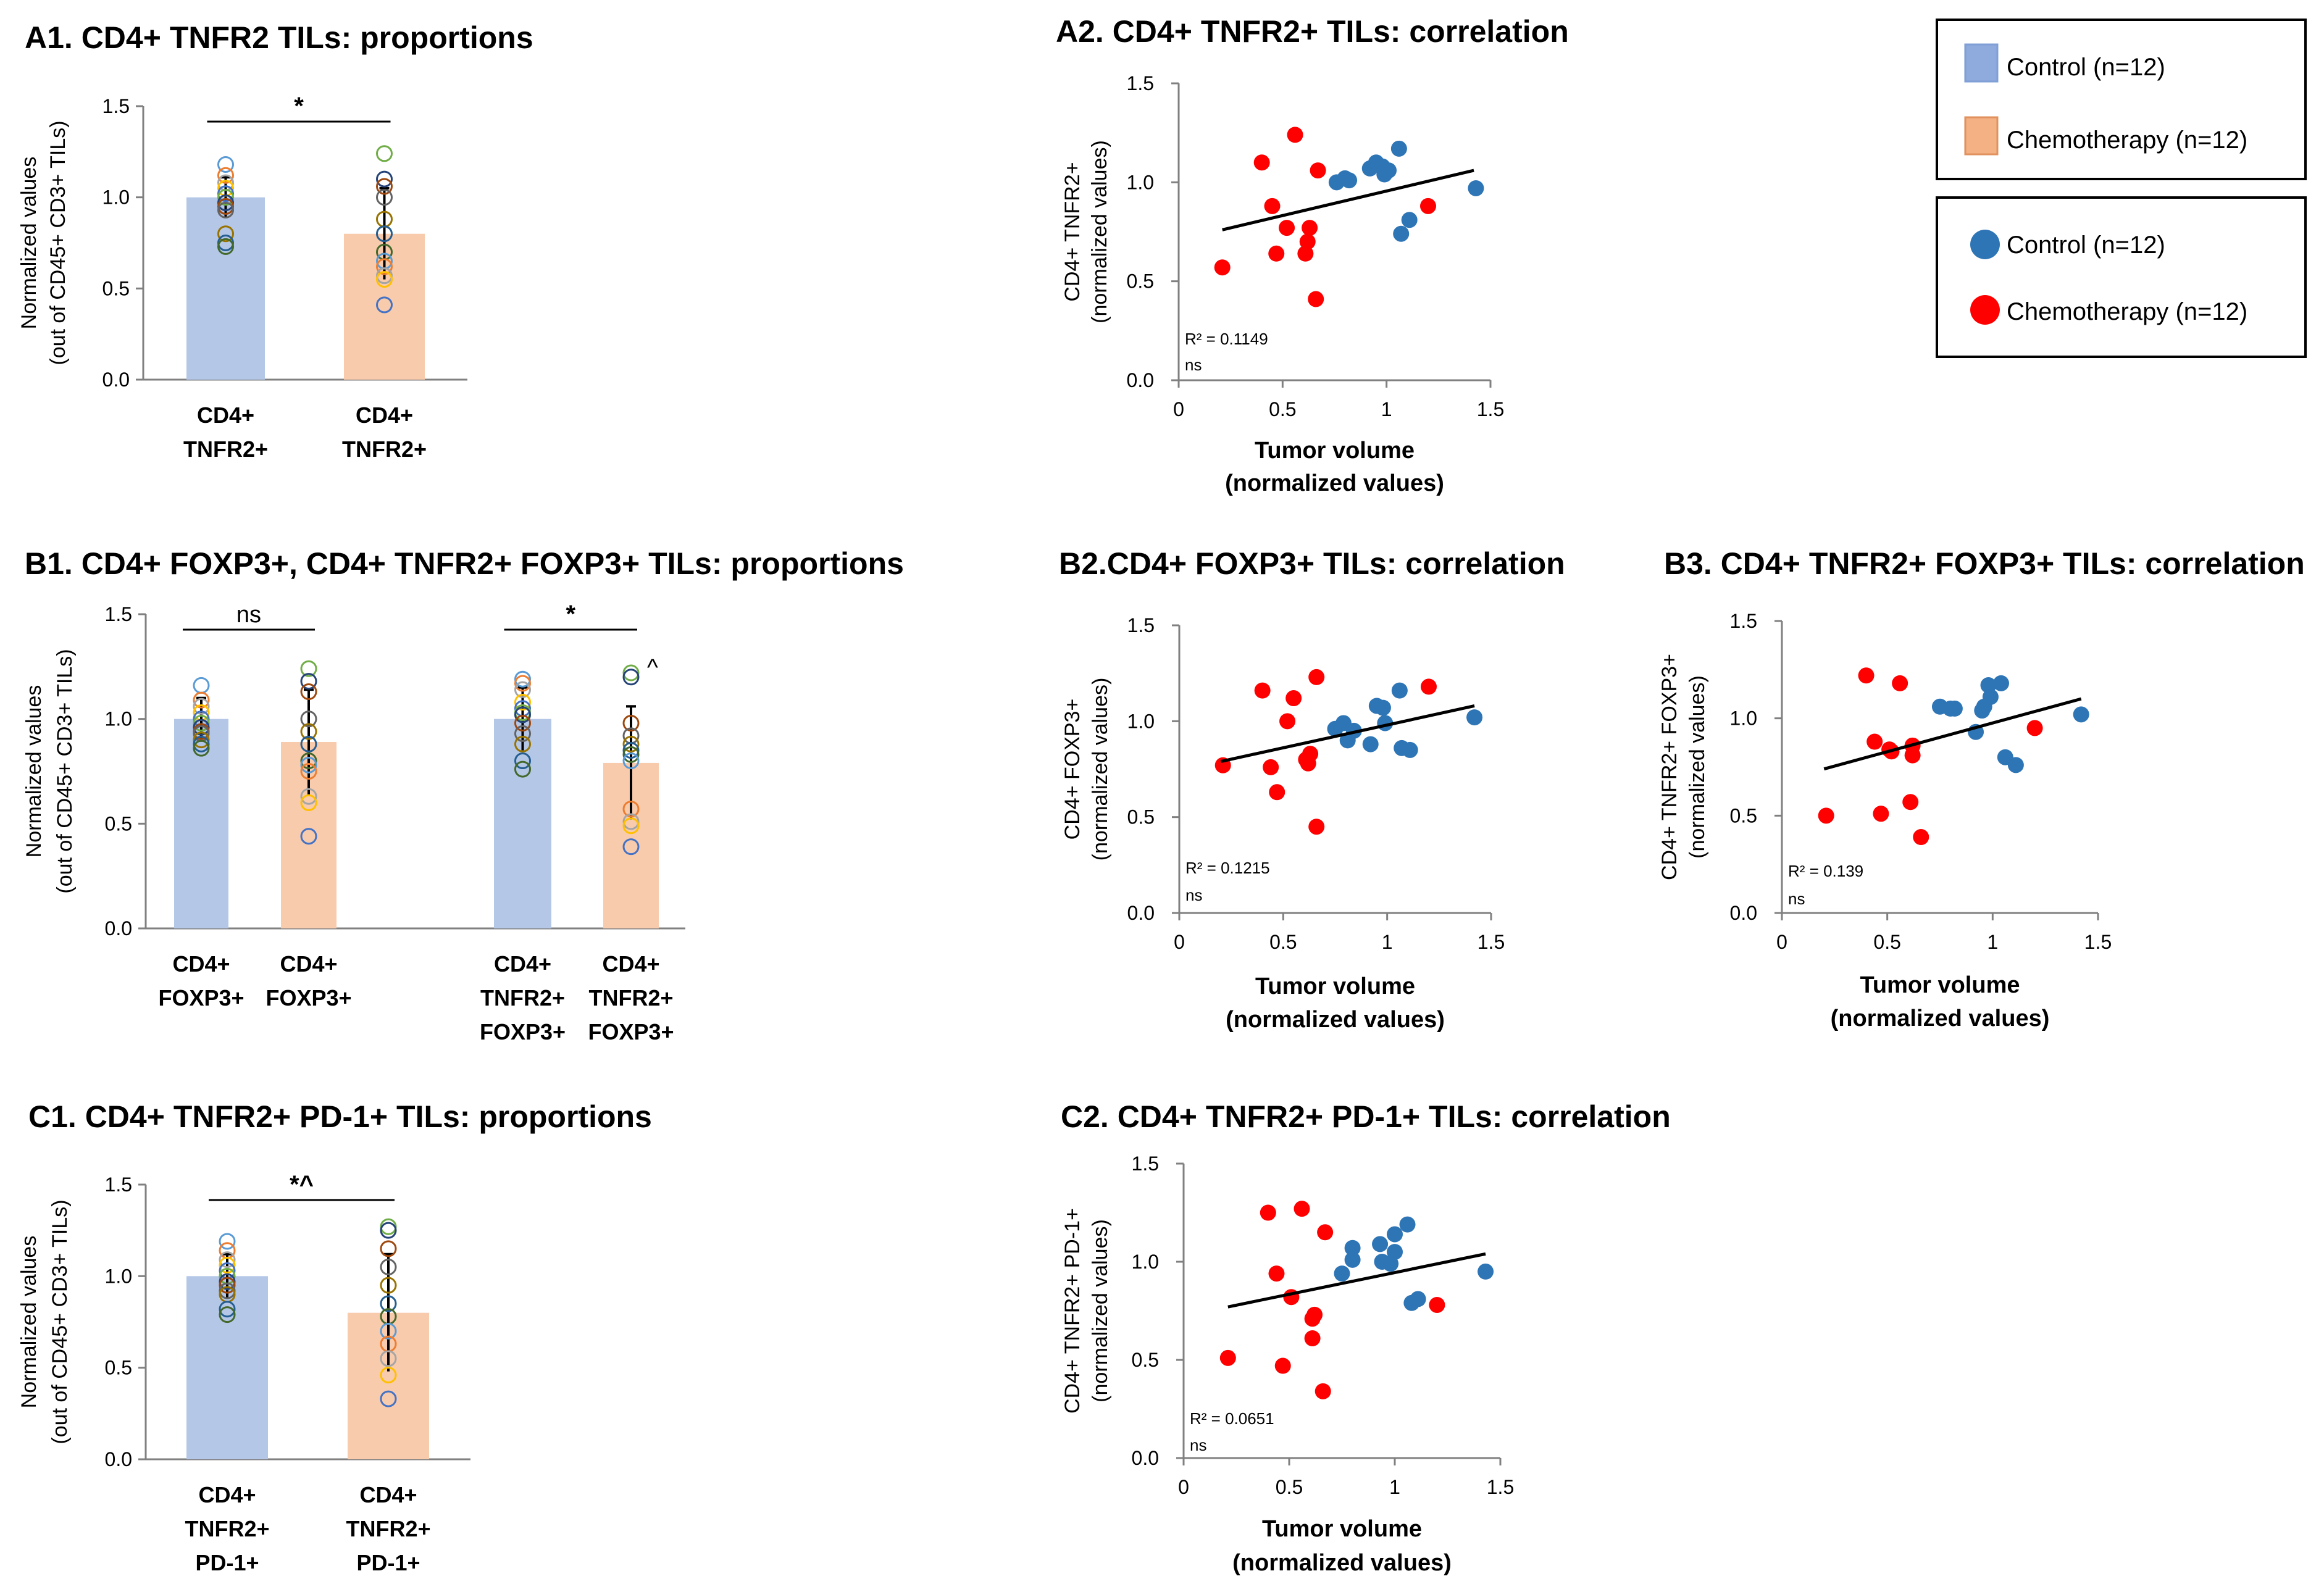 This screenshot has height=1592, width=2324. What do you see at coordinates (1072, 1311) in the screenshot?
I see `y-axis-label-1: CD4+ TNFR2+ PD-1+` at bounding box center [1072, 1311].